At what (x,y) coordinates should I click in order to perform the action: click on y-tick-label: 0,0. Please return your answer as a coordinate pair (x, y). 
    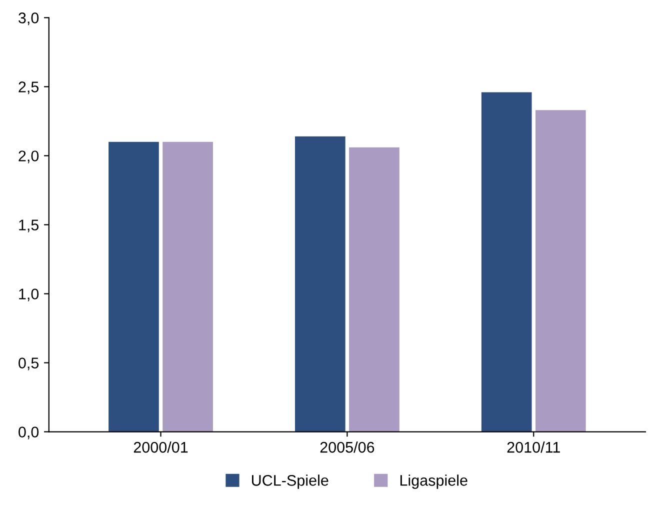
    Looking at the image, I should click on (28, 433).